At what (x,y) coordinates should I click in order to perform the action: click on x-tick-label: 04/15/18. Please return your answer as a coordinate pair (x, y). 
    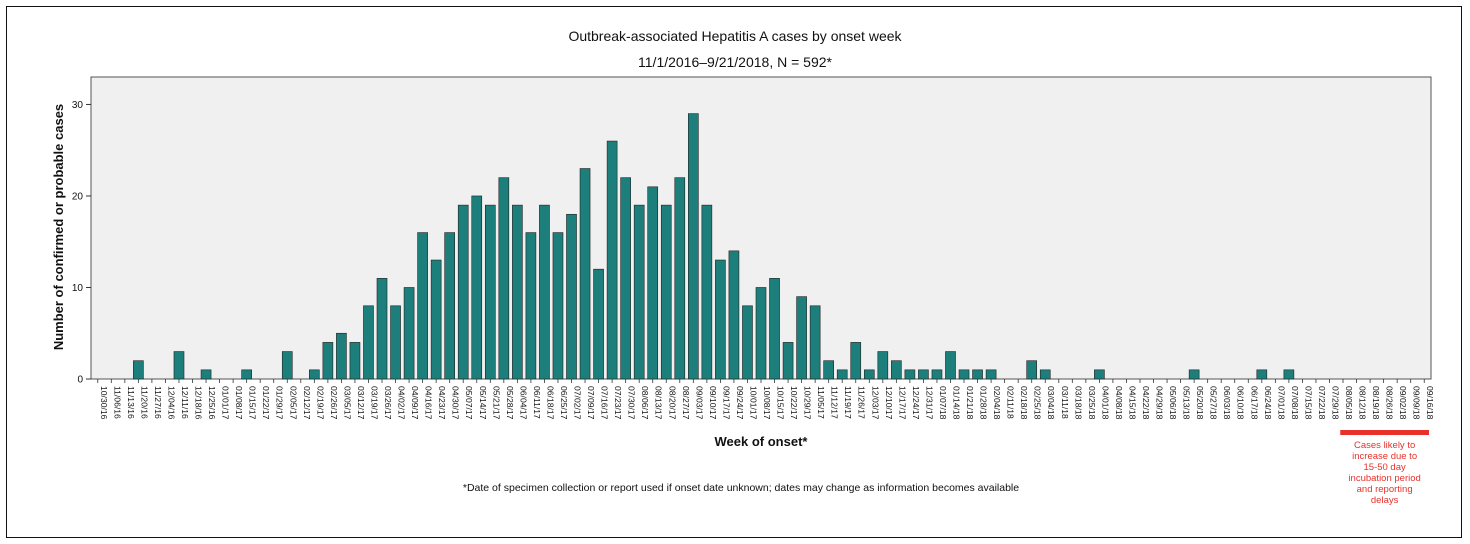
    Looking at the image, I should click on (1132, 403).